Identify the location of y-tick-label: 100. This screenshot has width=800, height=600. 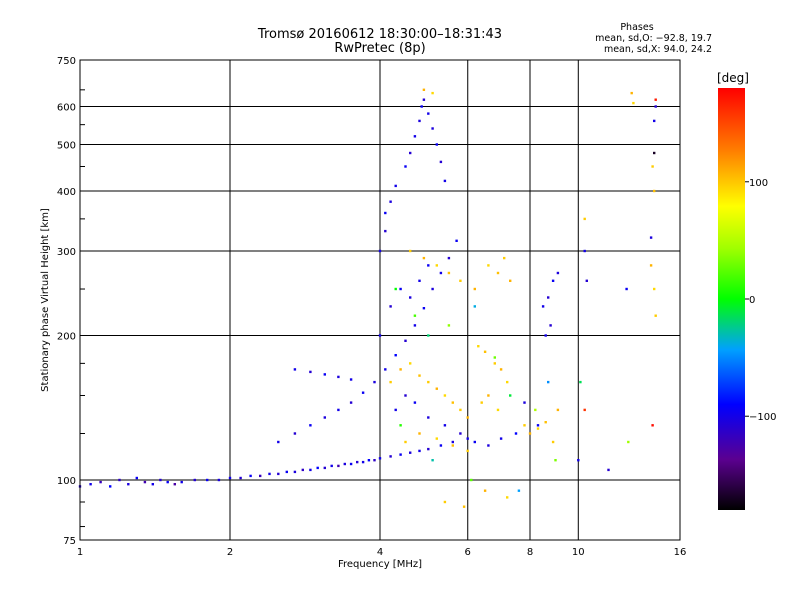
(66, 481).